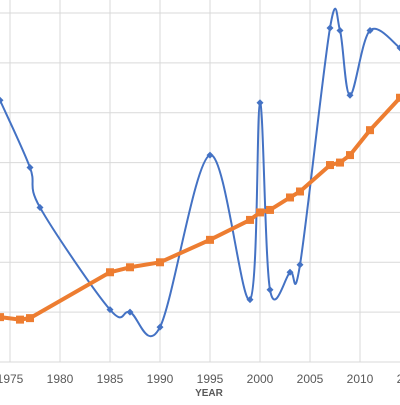  What do you see at coordinates (160, 379) in the screenshot?
I see `x-tick-label: 1990` at bounding box center [160, 379].